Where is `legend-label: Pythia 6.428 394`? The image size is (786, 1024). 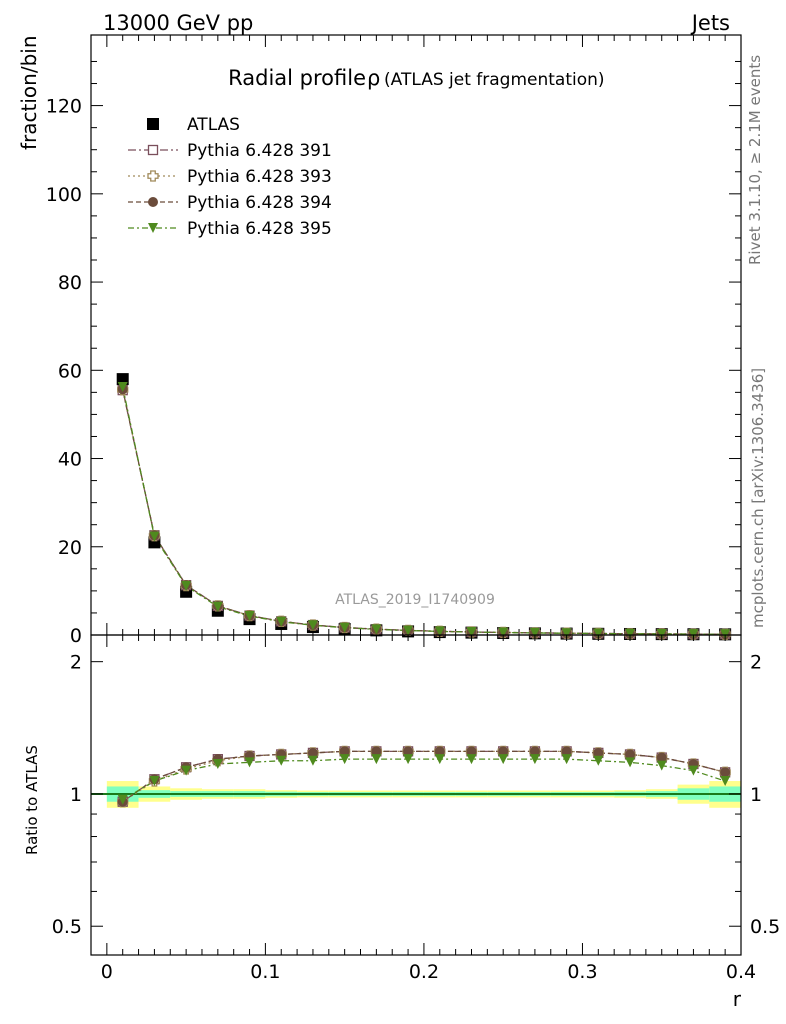 legend-label: Pythia 6.428 394 is located at coordinates (259, 203).